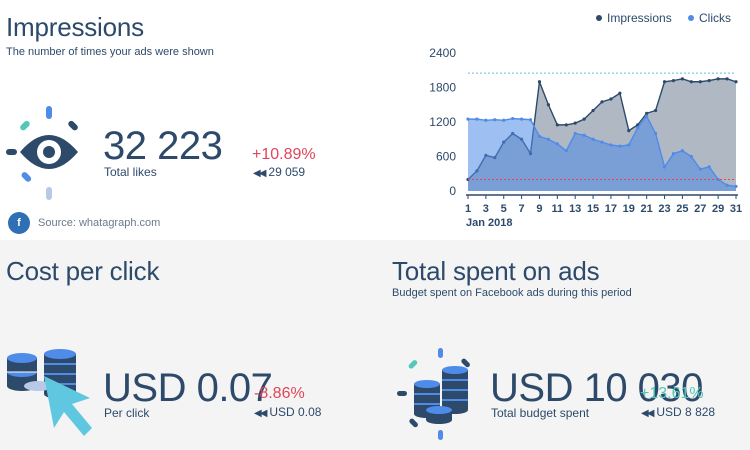  Describe the element at coordinates (540, 413) in the screenshot. I see `spent-value-label: Total budget spent` at that location.